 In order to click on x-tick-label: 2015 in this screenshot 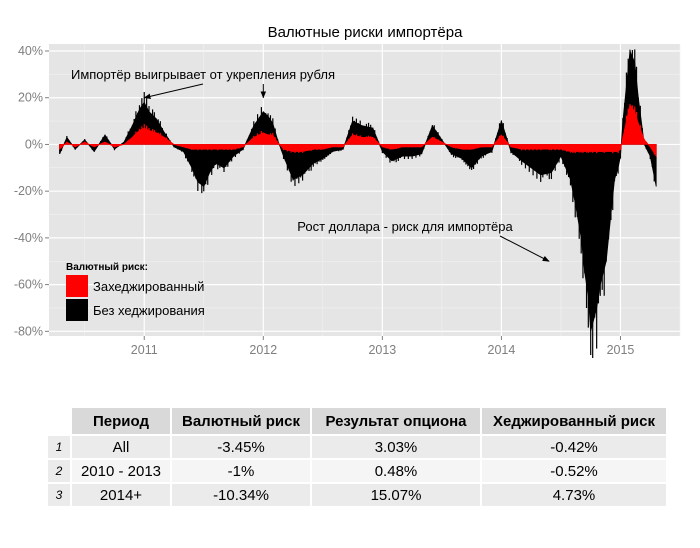, I will do `click(621, 350)`.